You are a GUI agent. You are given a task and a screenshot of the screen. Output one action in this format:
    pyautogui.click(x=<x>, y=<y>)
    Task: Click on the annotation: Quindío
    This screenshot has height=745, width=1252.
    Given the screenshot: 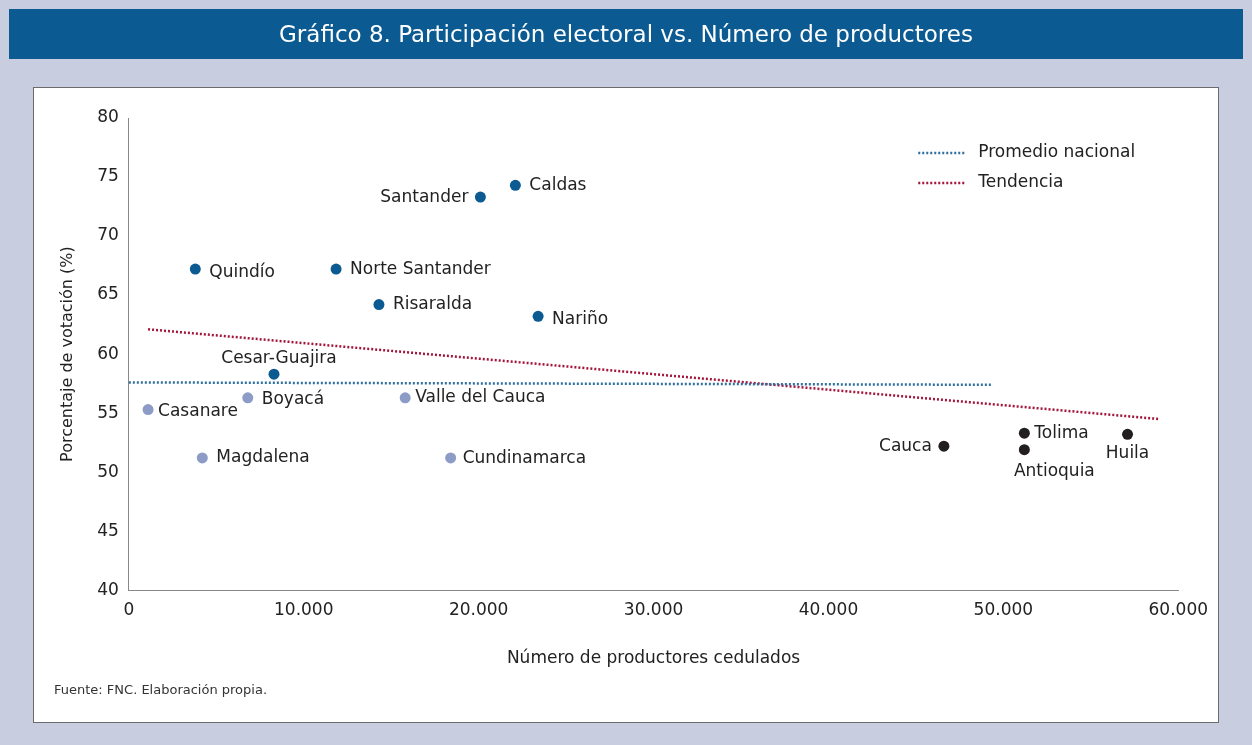 What is the action you would take?
    pyautogui.click(x=242, y=270)
    